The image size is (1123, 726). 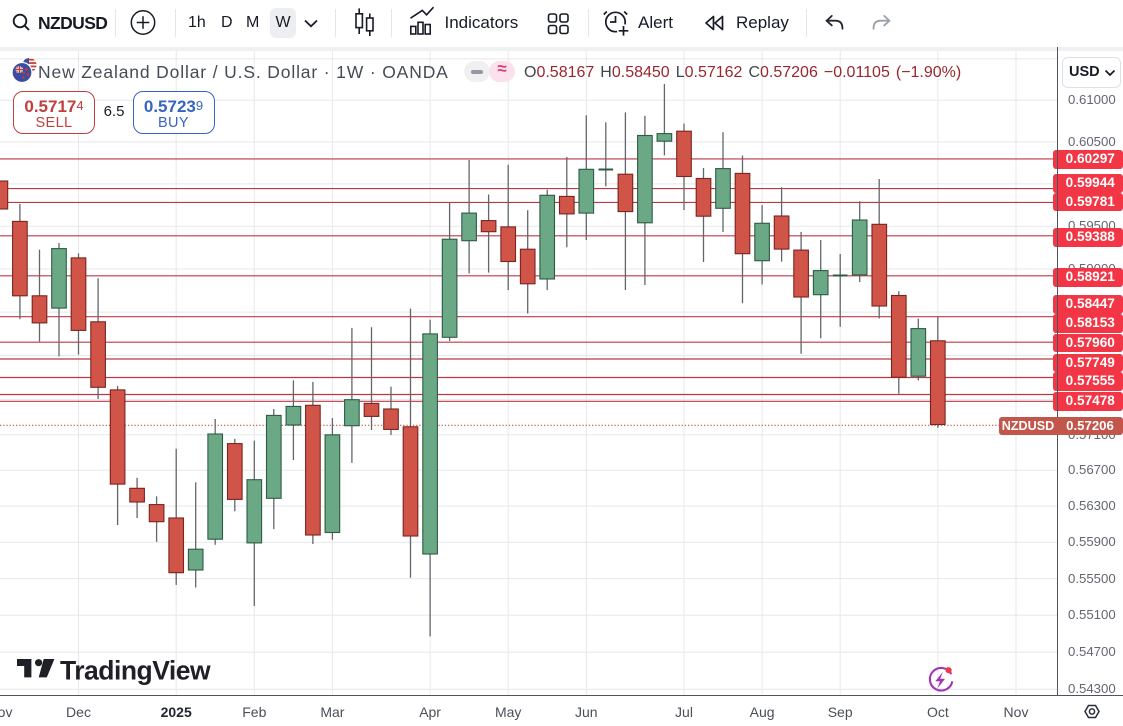 What do you see at coordinates (135, 671) in the screenshot?
I see `svg-text: TradingView` at bounding box center [135, 671].